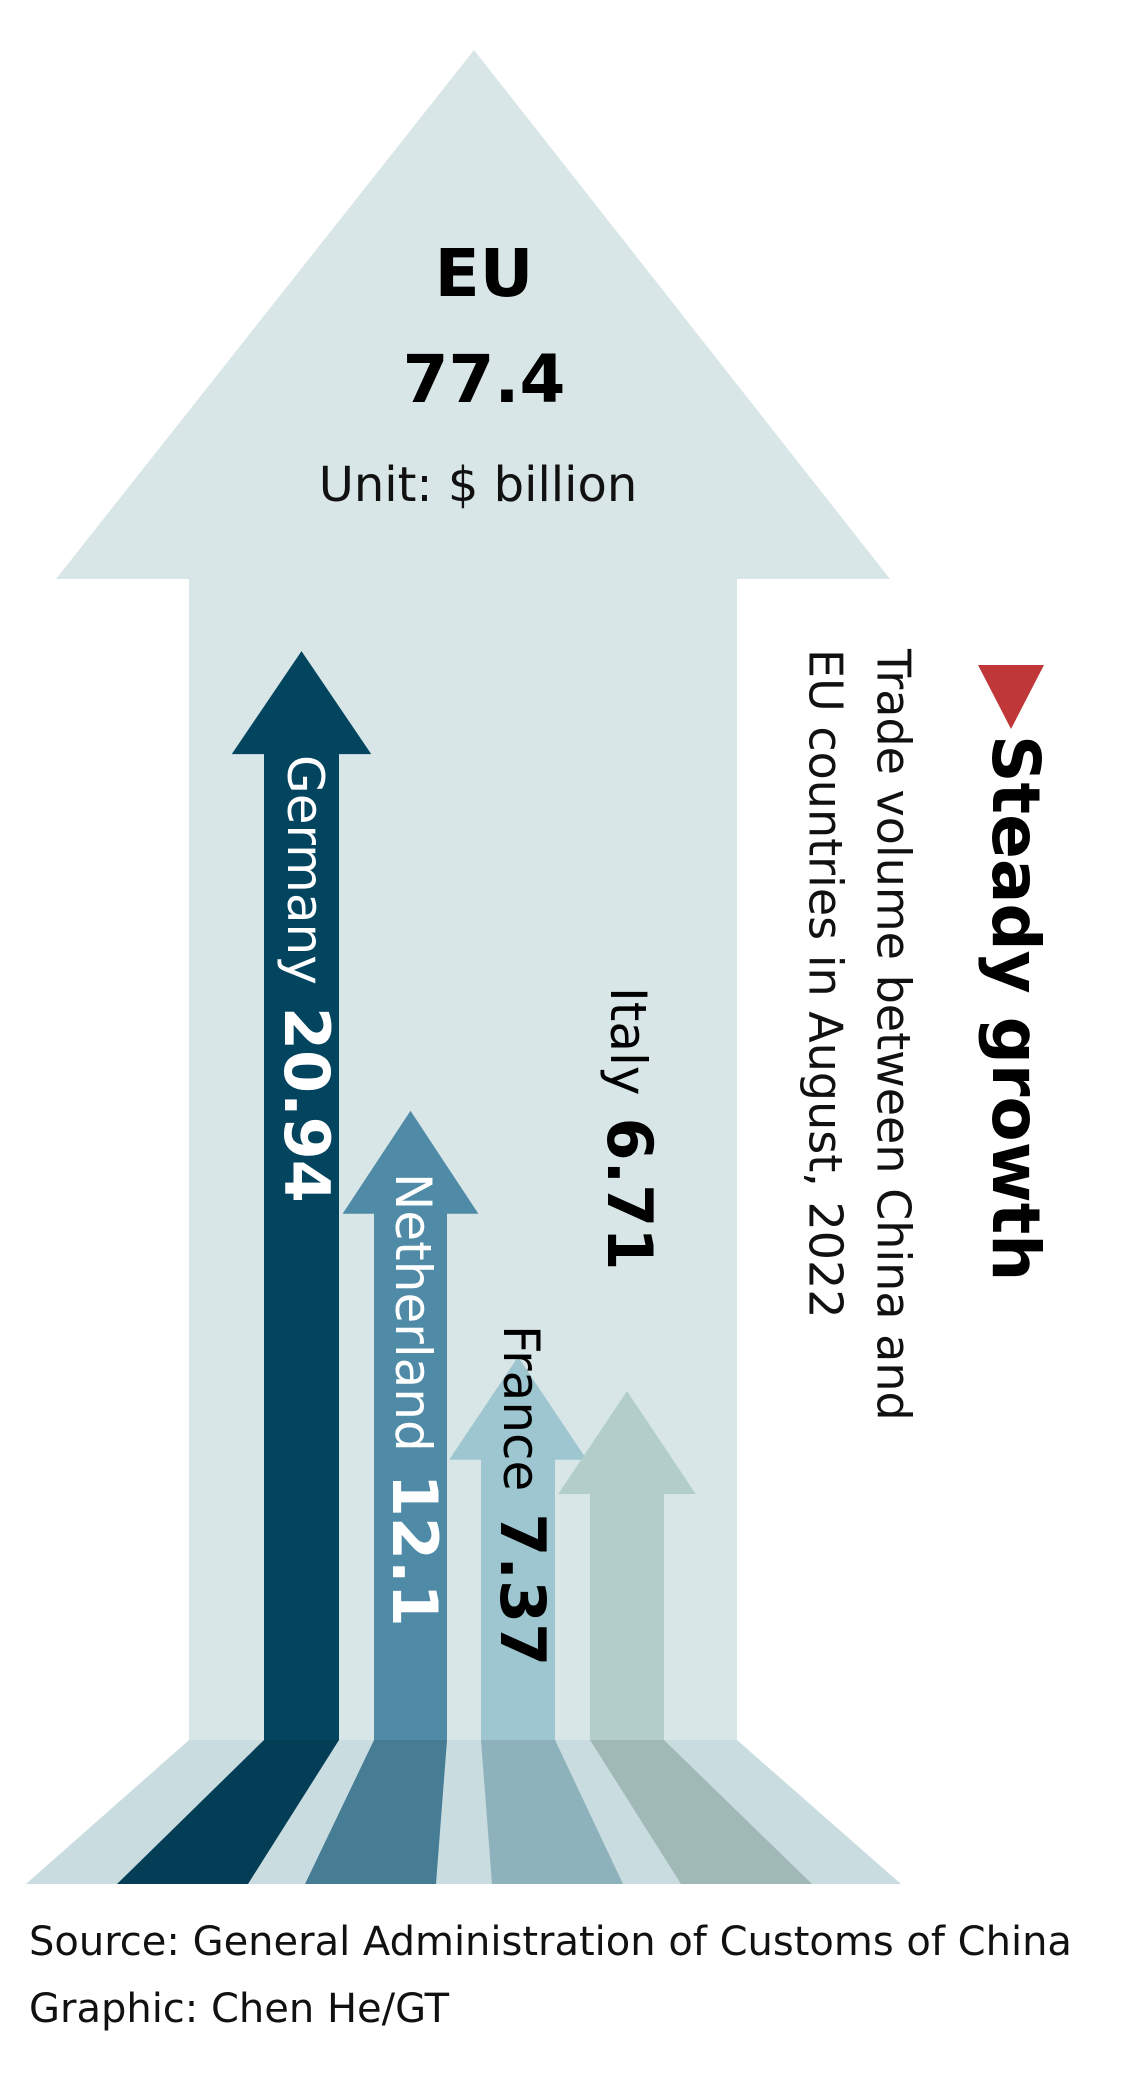  What do you see at coordinates (629, 1041) in the screenshot?
I see `category-label: Italy` at bounding box center [629, 1041].